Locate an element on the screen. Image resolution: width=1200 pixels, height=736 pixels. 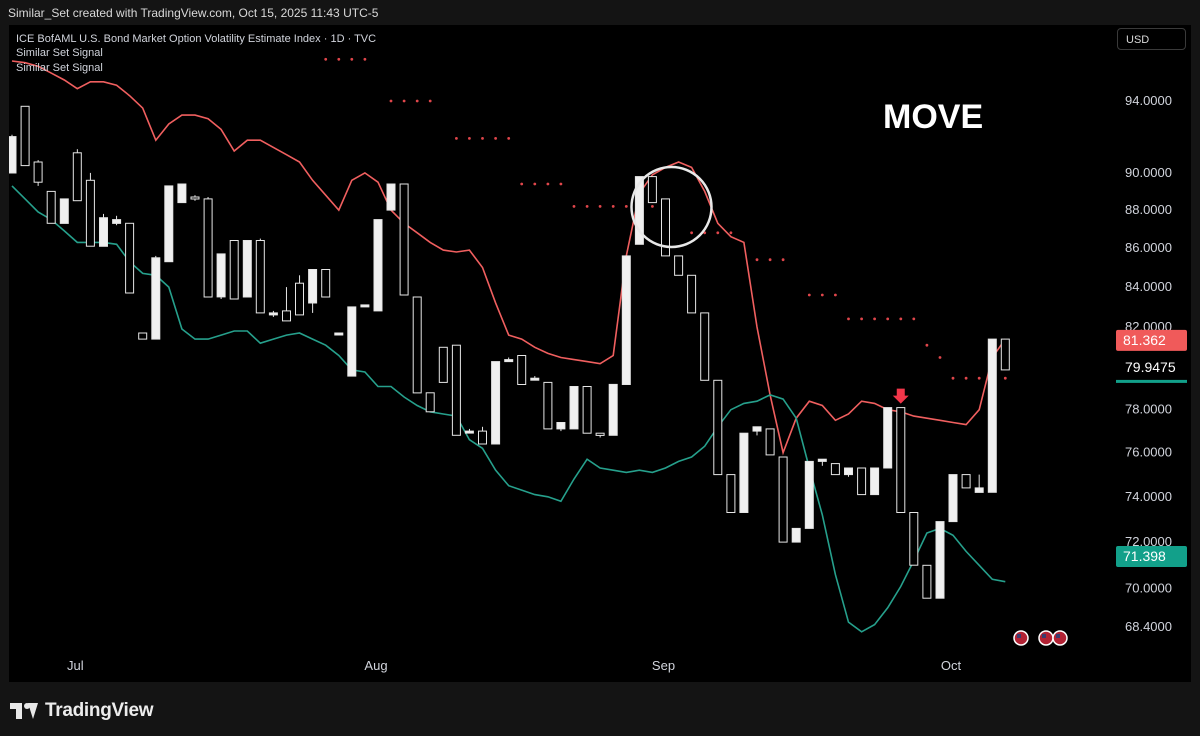
down-arrow-marker is located at coordinates (900, 396).